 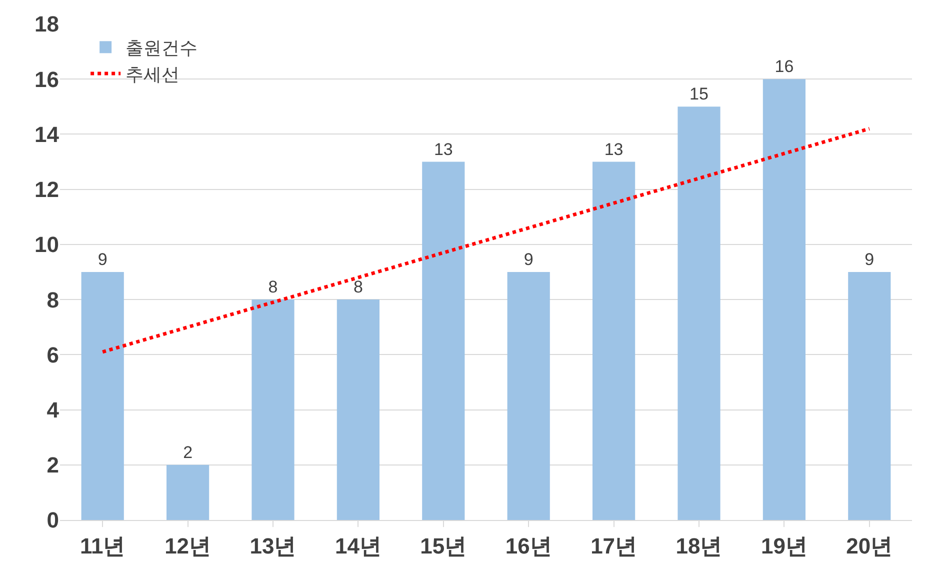 What do you see at coordinates (52, 355) in the screenshot?
I see `y-tick-label: 6` at bounding box center [52, 355].